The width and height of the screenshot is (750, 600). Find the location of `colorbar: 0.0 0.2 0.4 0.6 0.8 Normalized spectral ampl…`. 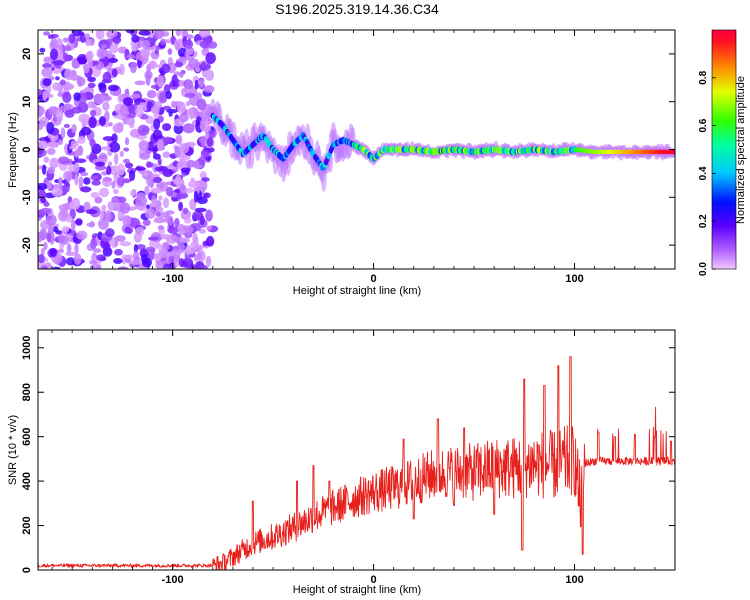

colorbar: 0.0 0.2 0.4 0.6 0.8 Normalized spectral ampl… is located at coordinates (722, 152).